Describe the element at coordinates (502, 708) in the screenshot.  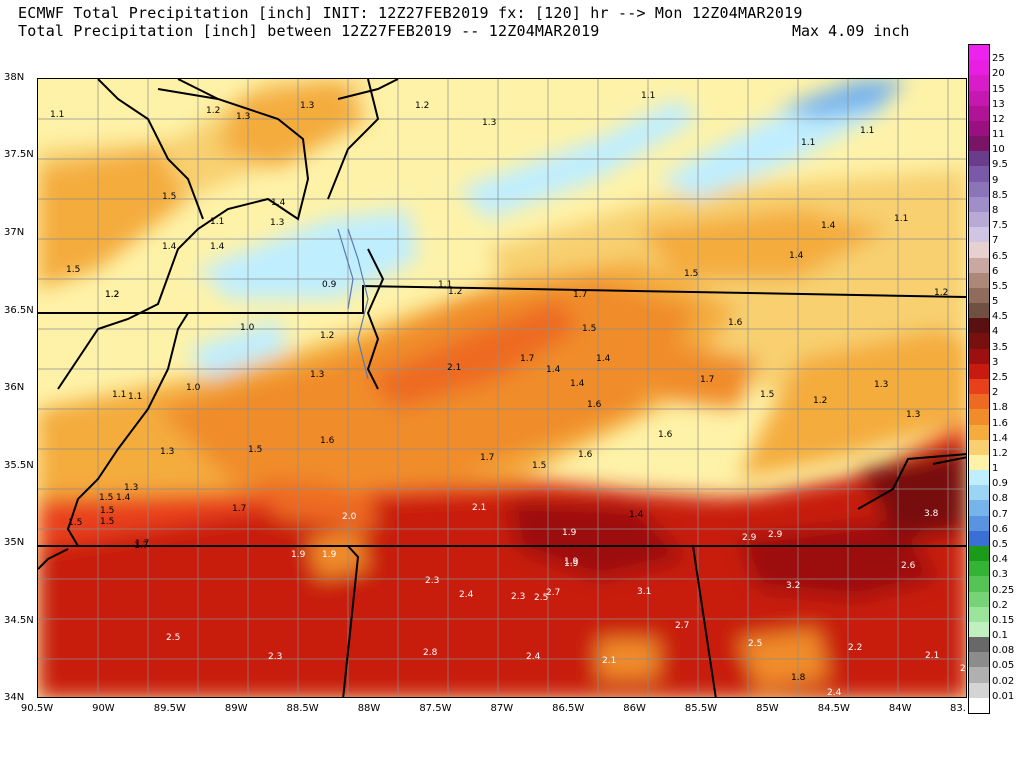
I see `longitude-label: 87W` at that location.